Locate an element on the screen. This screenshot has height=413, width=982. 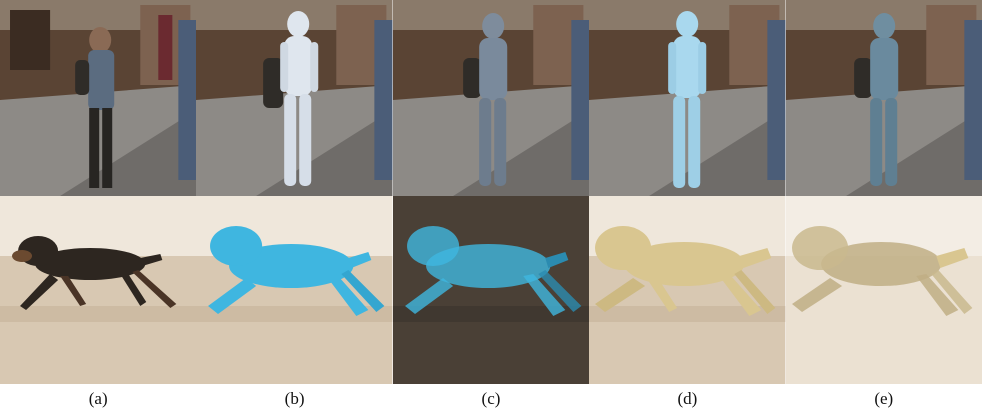
panel-b-dog-mesh is located at coordinates (294, 290).